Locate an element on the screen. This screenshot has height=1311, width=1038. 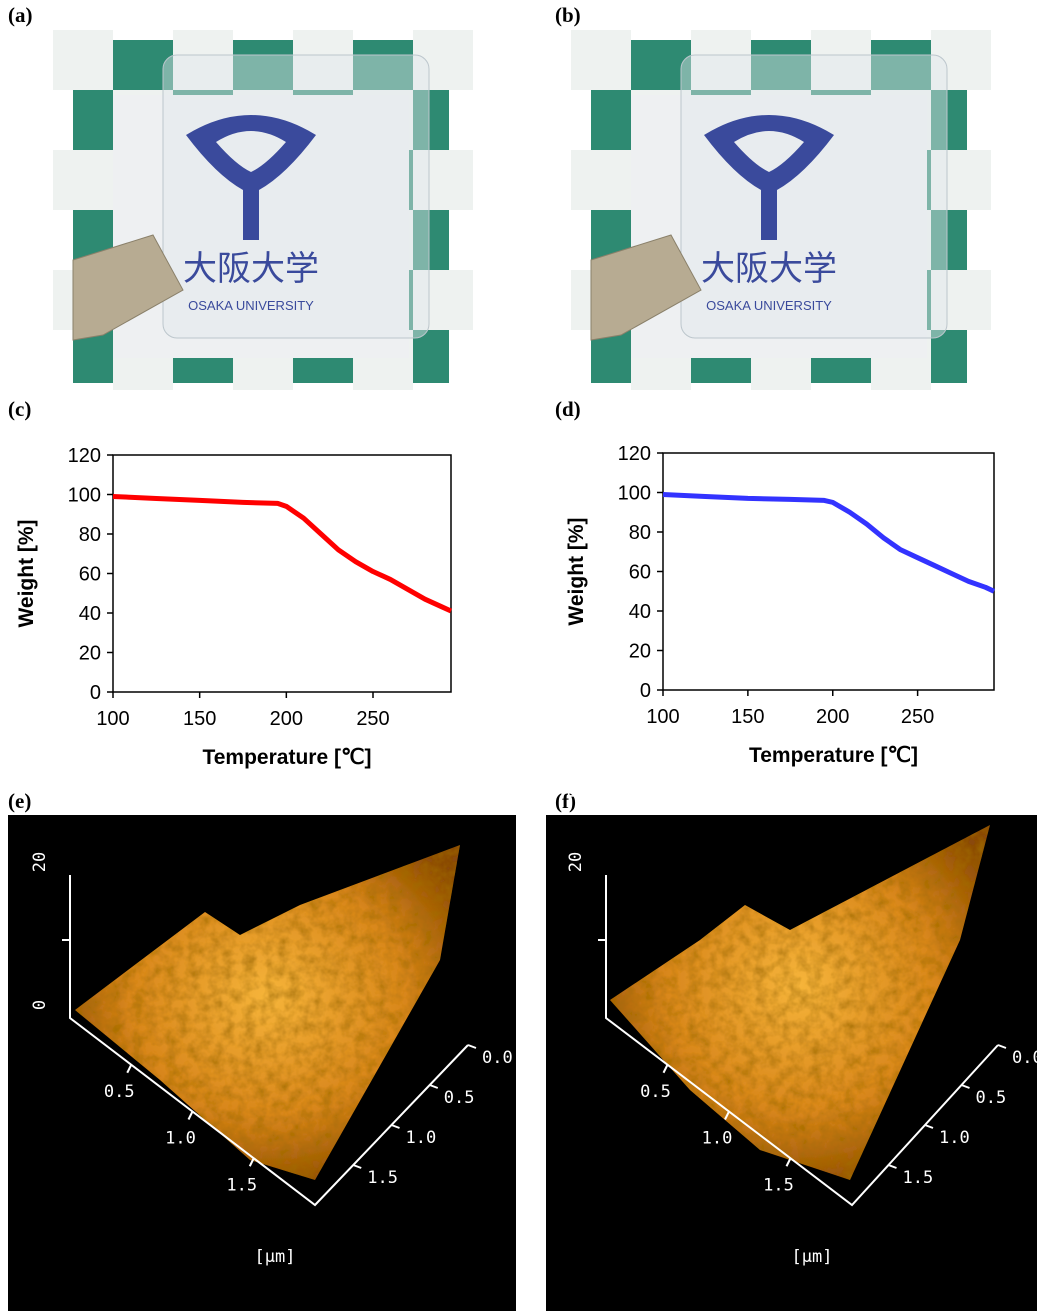
y-tick-label: 40 is located at coordinates (90, 614).